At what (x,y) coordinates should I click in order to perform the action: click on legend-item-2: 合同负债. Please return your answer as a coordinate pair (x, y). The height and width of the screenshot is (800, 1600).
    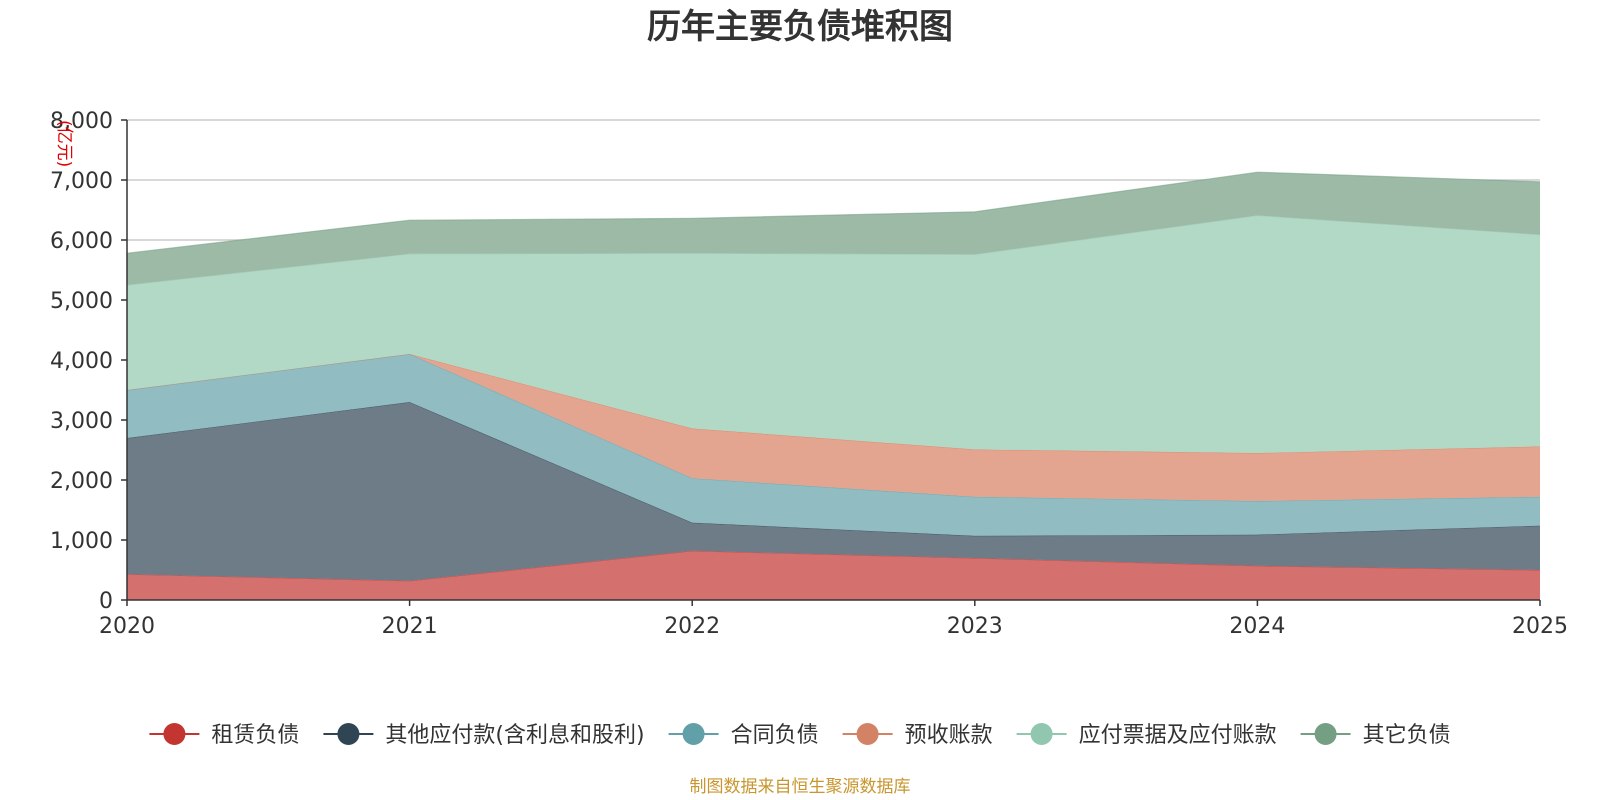
    Looking at the image, I should click on (743, 735).